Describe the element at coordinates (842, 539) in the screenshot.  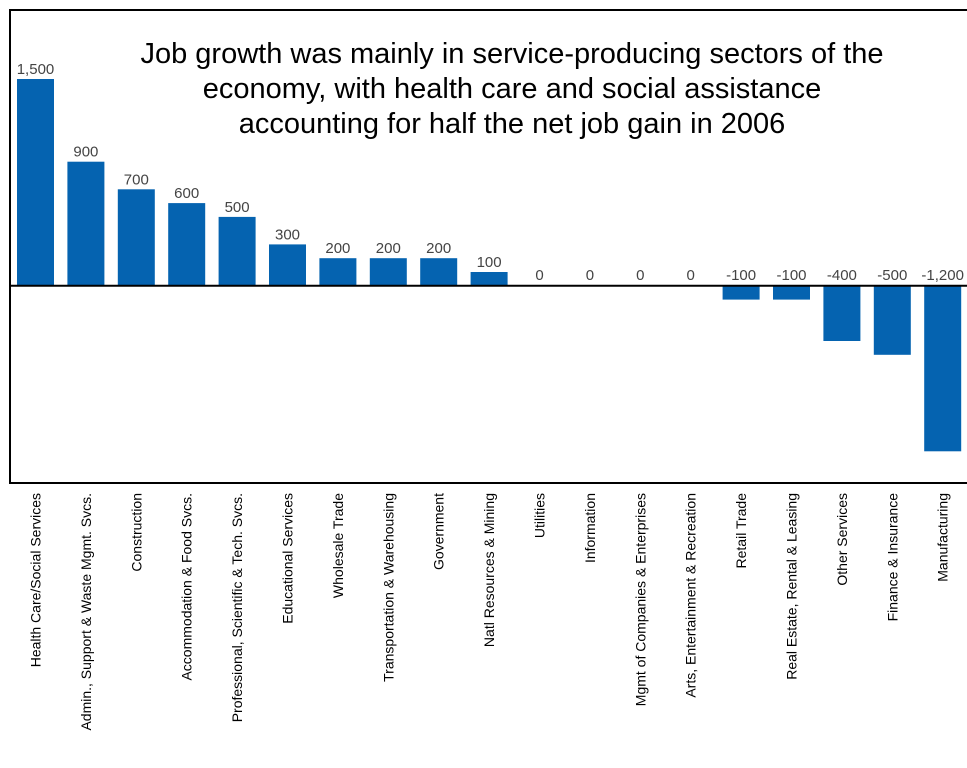
I see `category-label: Other Services` at that location.